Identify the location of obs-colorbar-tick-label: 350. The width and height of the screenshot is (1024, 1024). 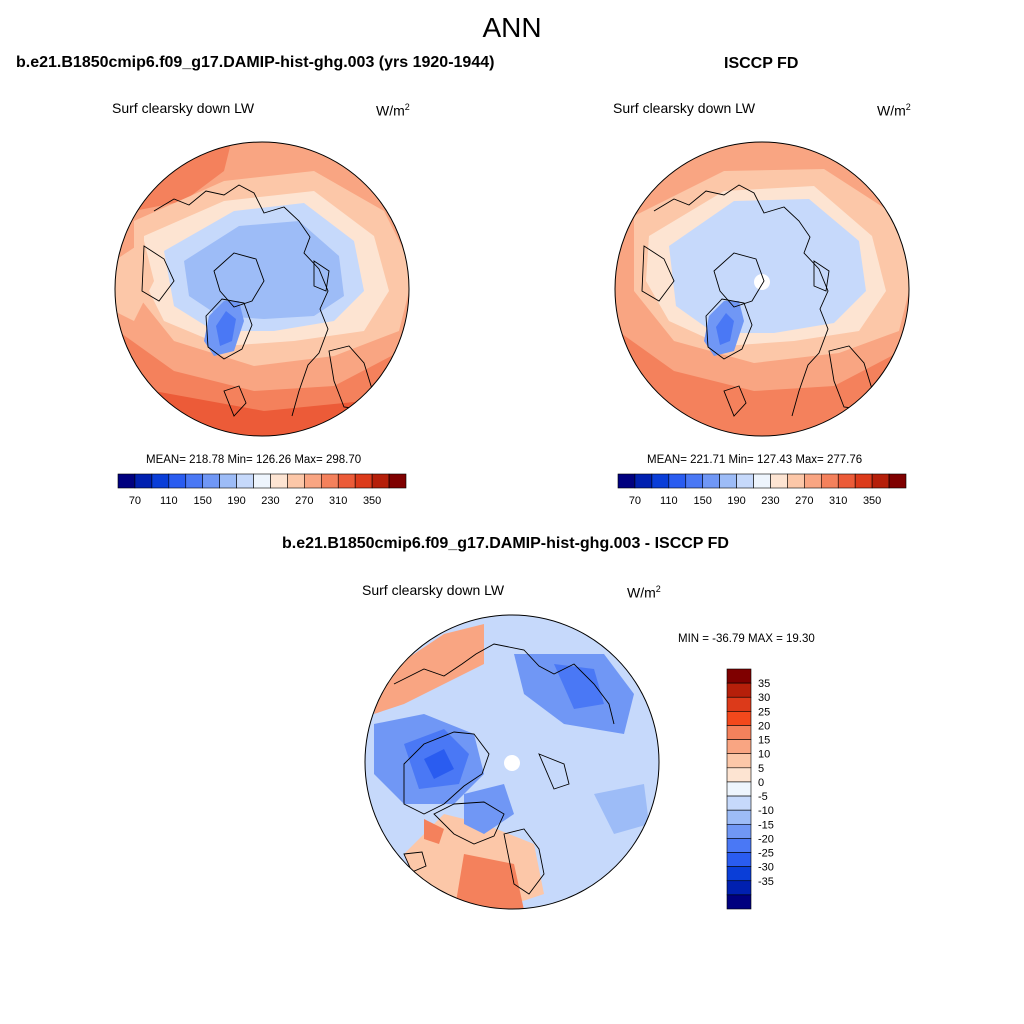
(872, 501).